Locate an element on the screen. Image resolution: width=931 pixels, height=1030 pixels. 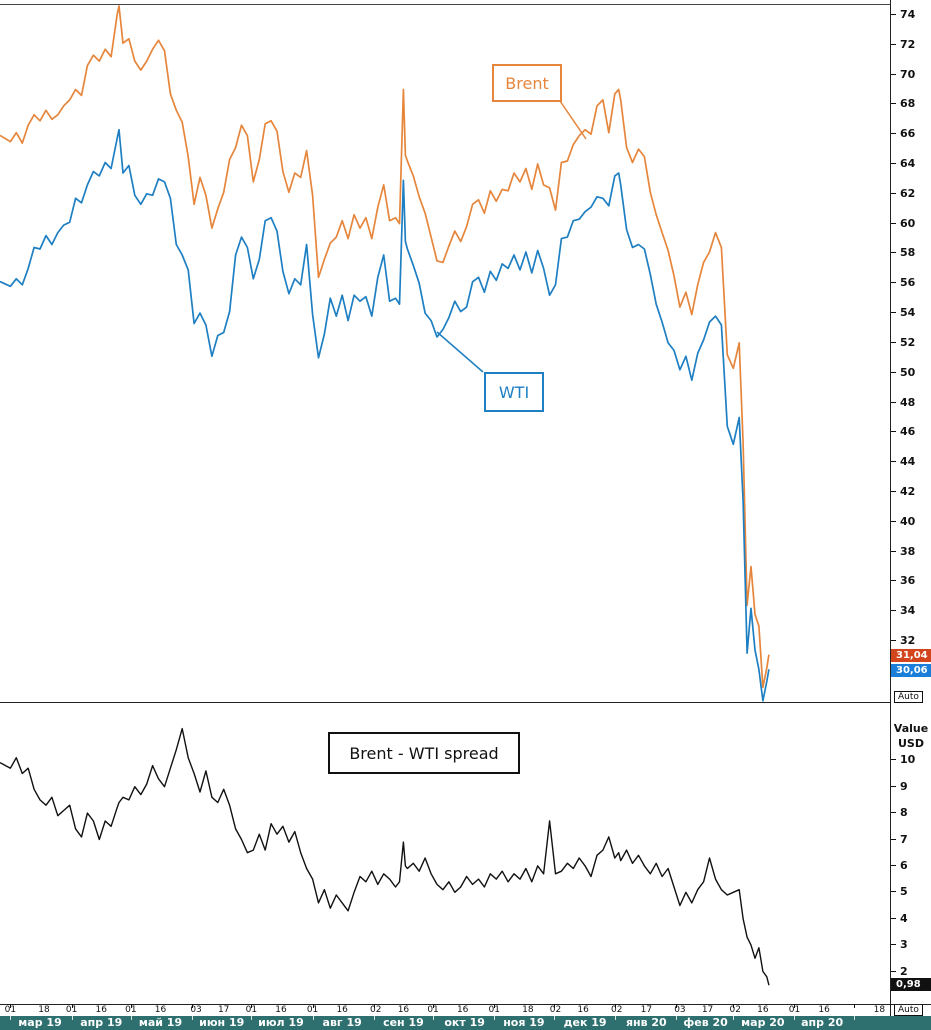
time-axis-month-label: мар 20 is located at coordinates (763, 1022).